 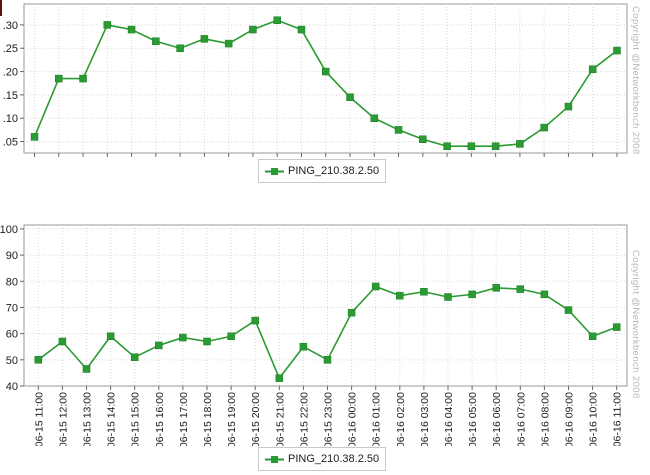 I want to click on x-axis-label: 06-15 17:00, so click(x=184, y=419).